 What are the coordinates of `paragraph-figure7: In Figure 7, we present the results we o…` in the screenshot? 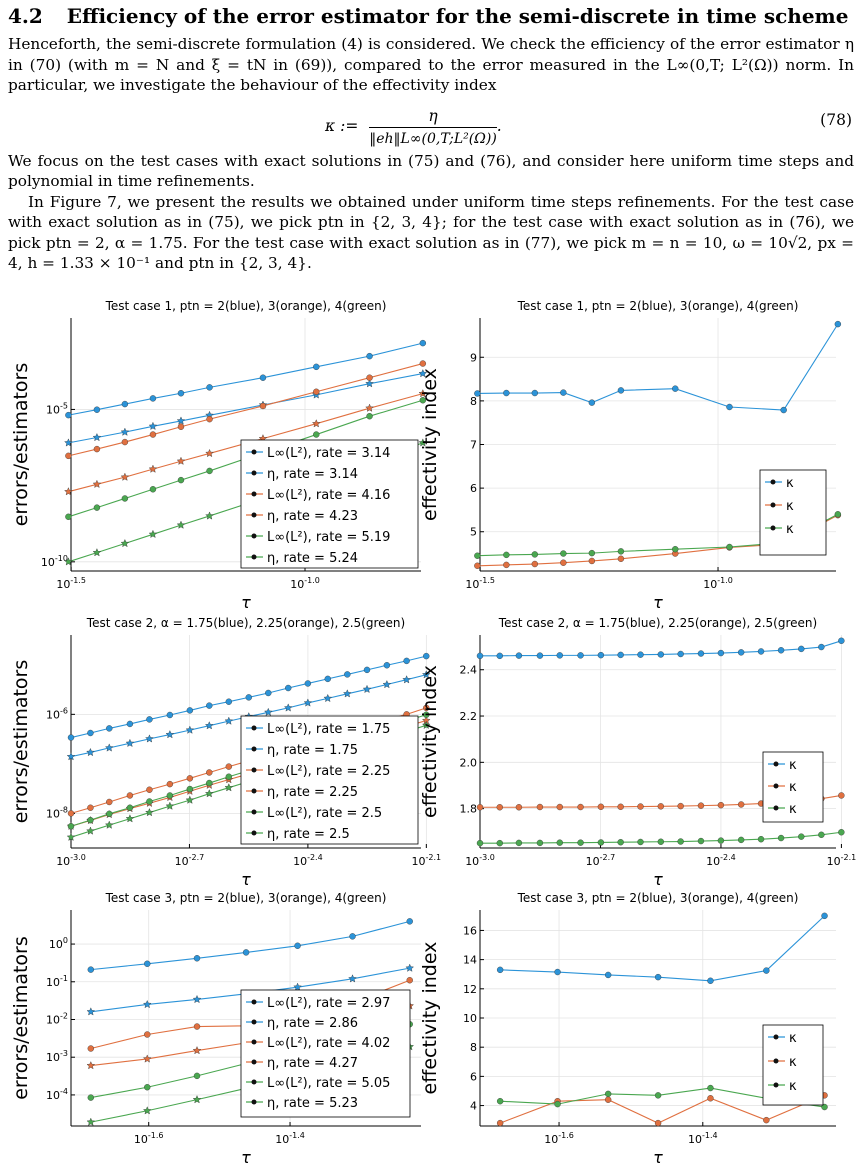 It's located at (431, 232).